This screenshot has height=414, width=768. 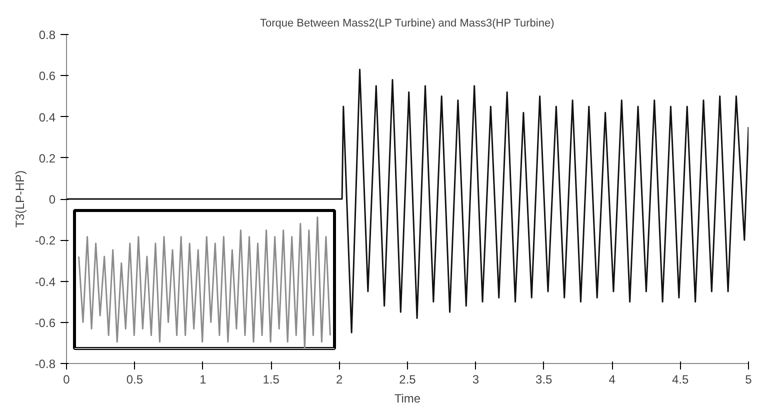 I want to click on x-tick-label: 0.5, so click(x=135, y=379).